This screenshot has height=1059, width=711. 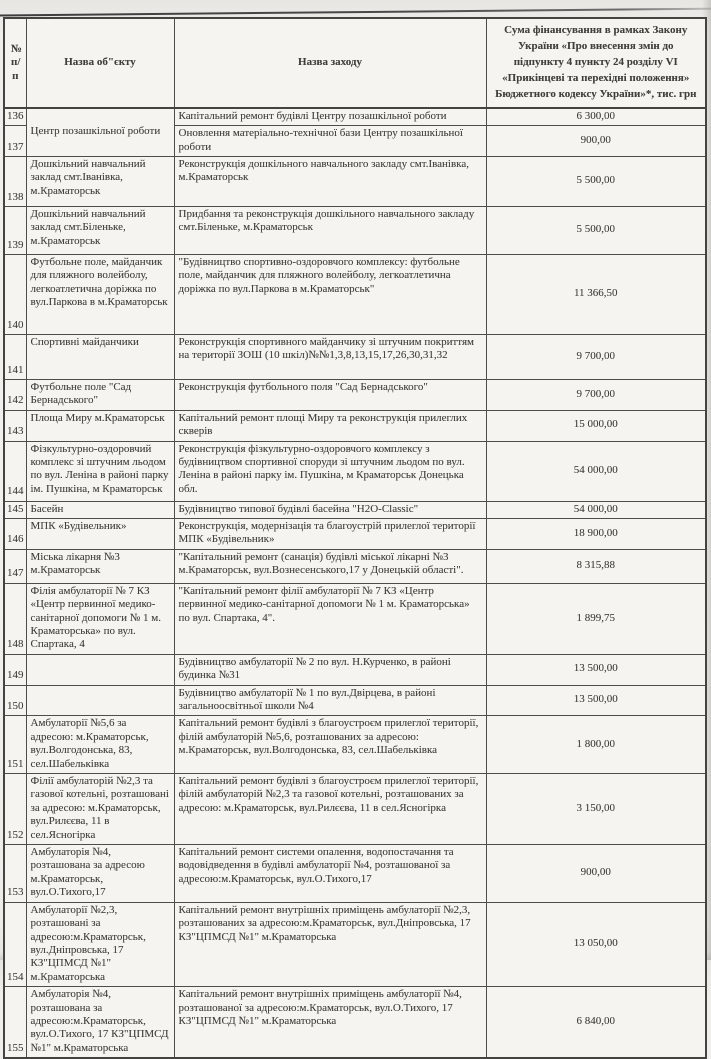 What do you see at coordinates (596, 425) in the screenshot?
I see `funding-amount-cell: 15 000,00` at bounding box center [596, 425].